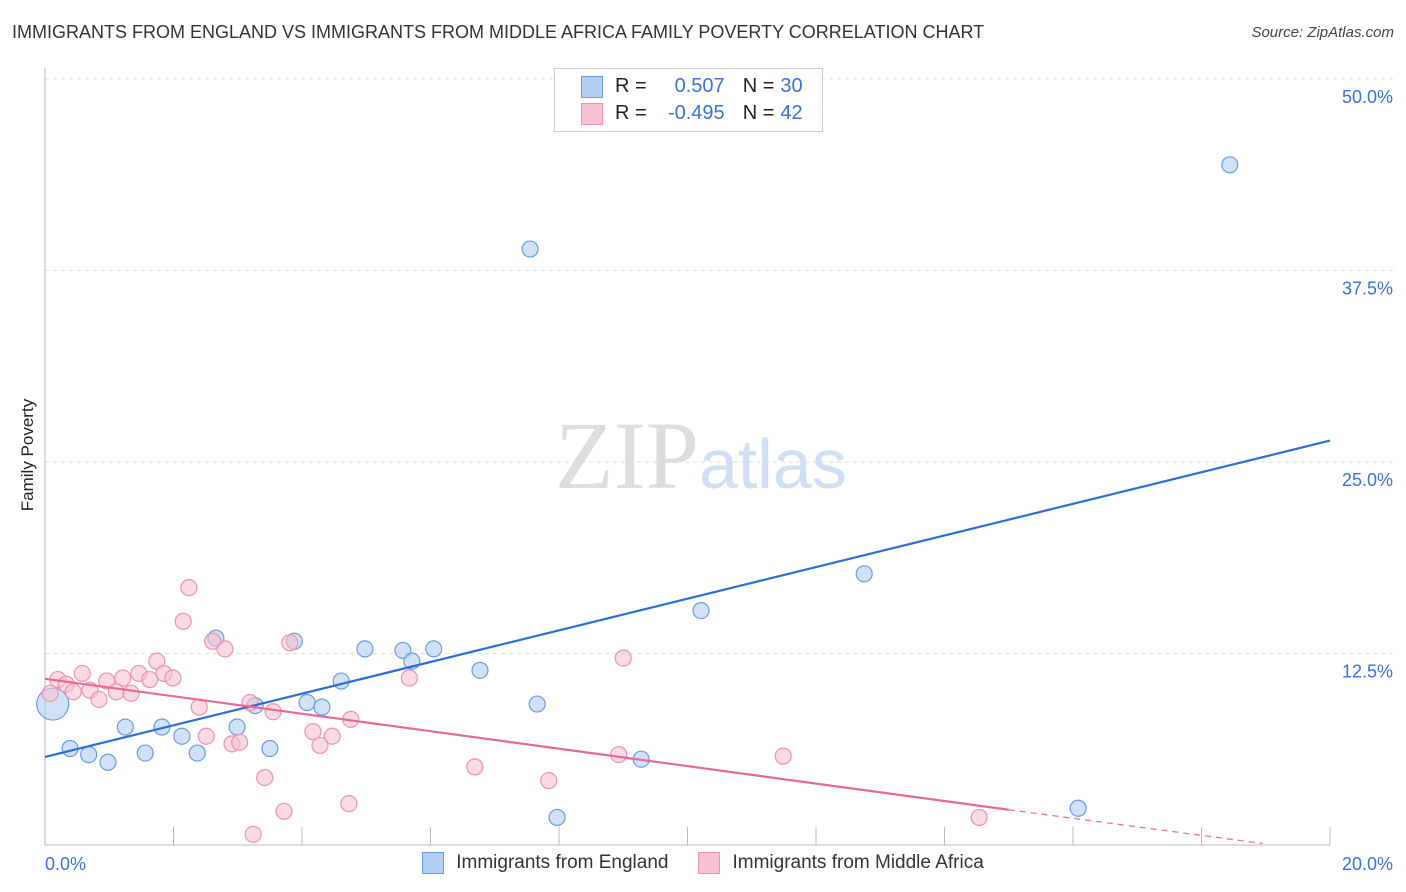 This screenshot has width=1406, height=892. What do you see at coordinates (1322, 32) in the screenshot?
I see `source-label: Source: ZipAtlas.com` at bounding box center [1322, 32].